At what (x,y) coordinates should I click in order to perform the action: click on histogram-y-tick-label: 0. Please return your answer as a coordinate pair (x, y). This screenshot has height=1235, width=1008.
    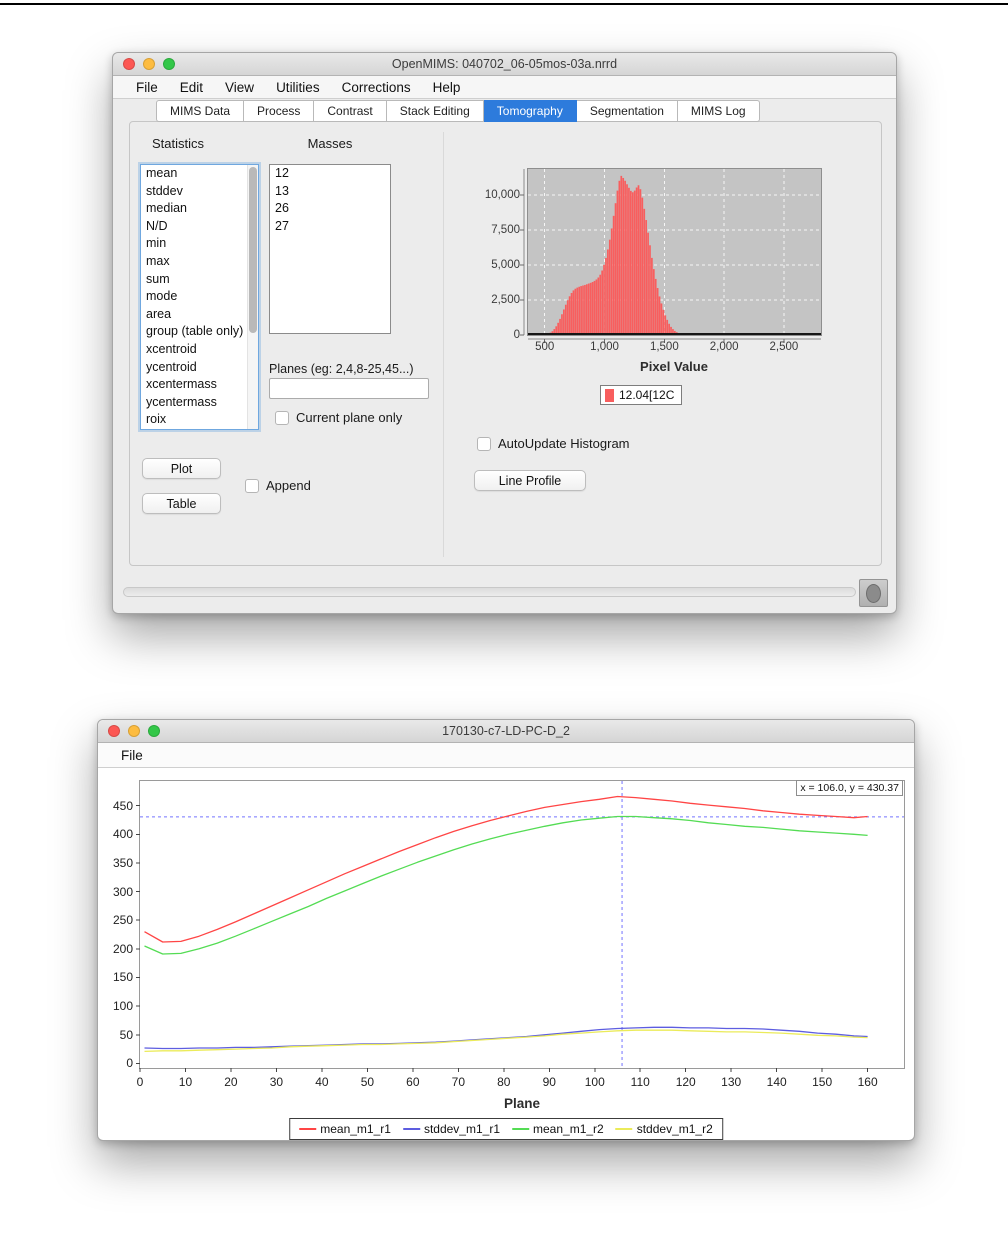
    Looking at the image, I should click on (516, 335).